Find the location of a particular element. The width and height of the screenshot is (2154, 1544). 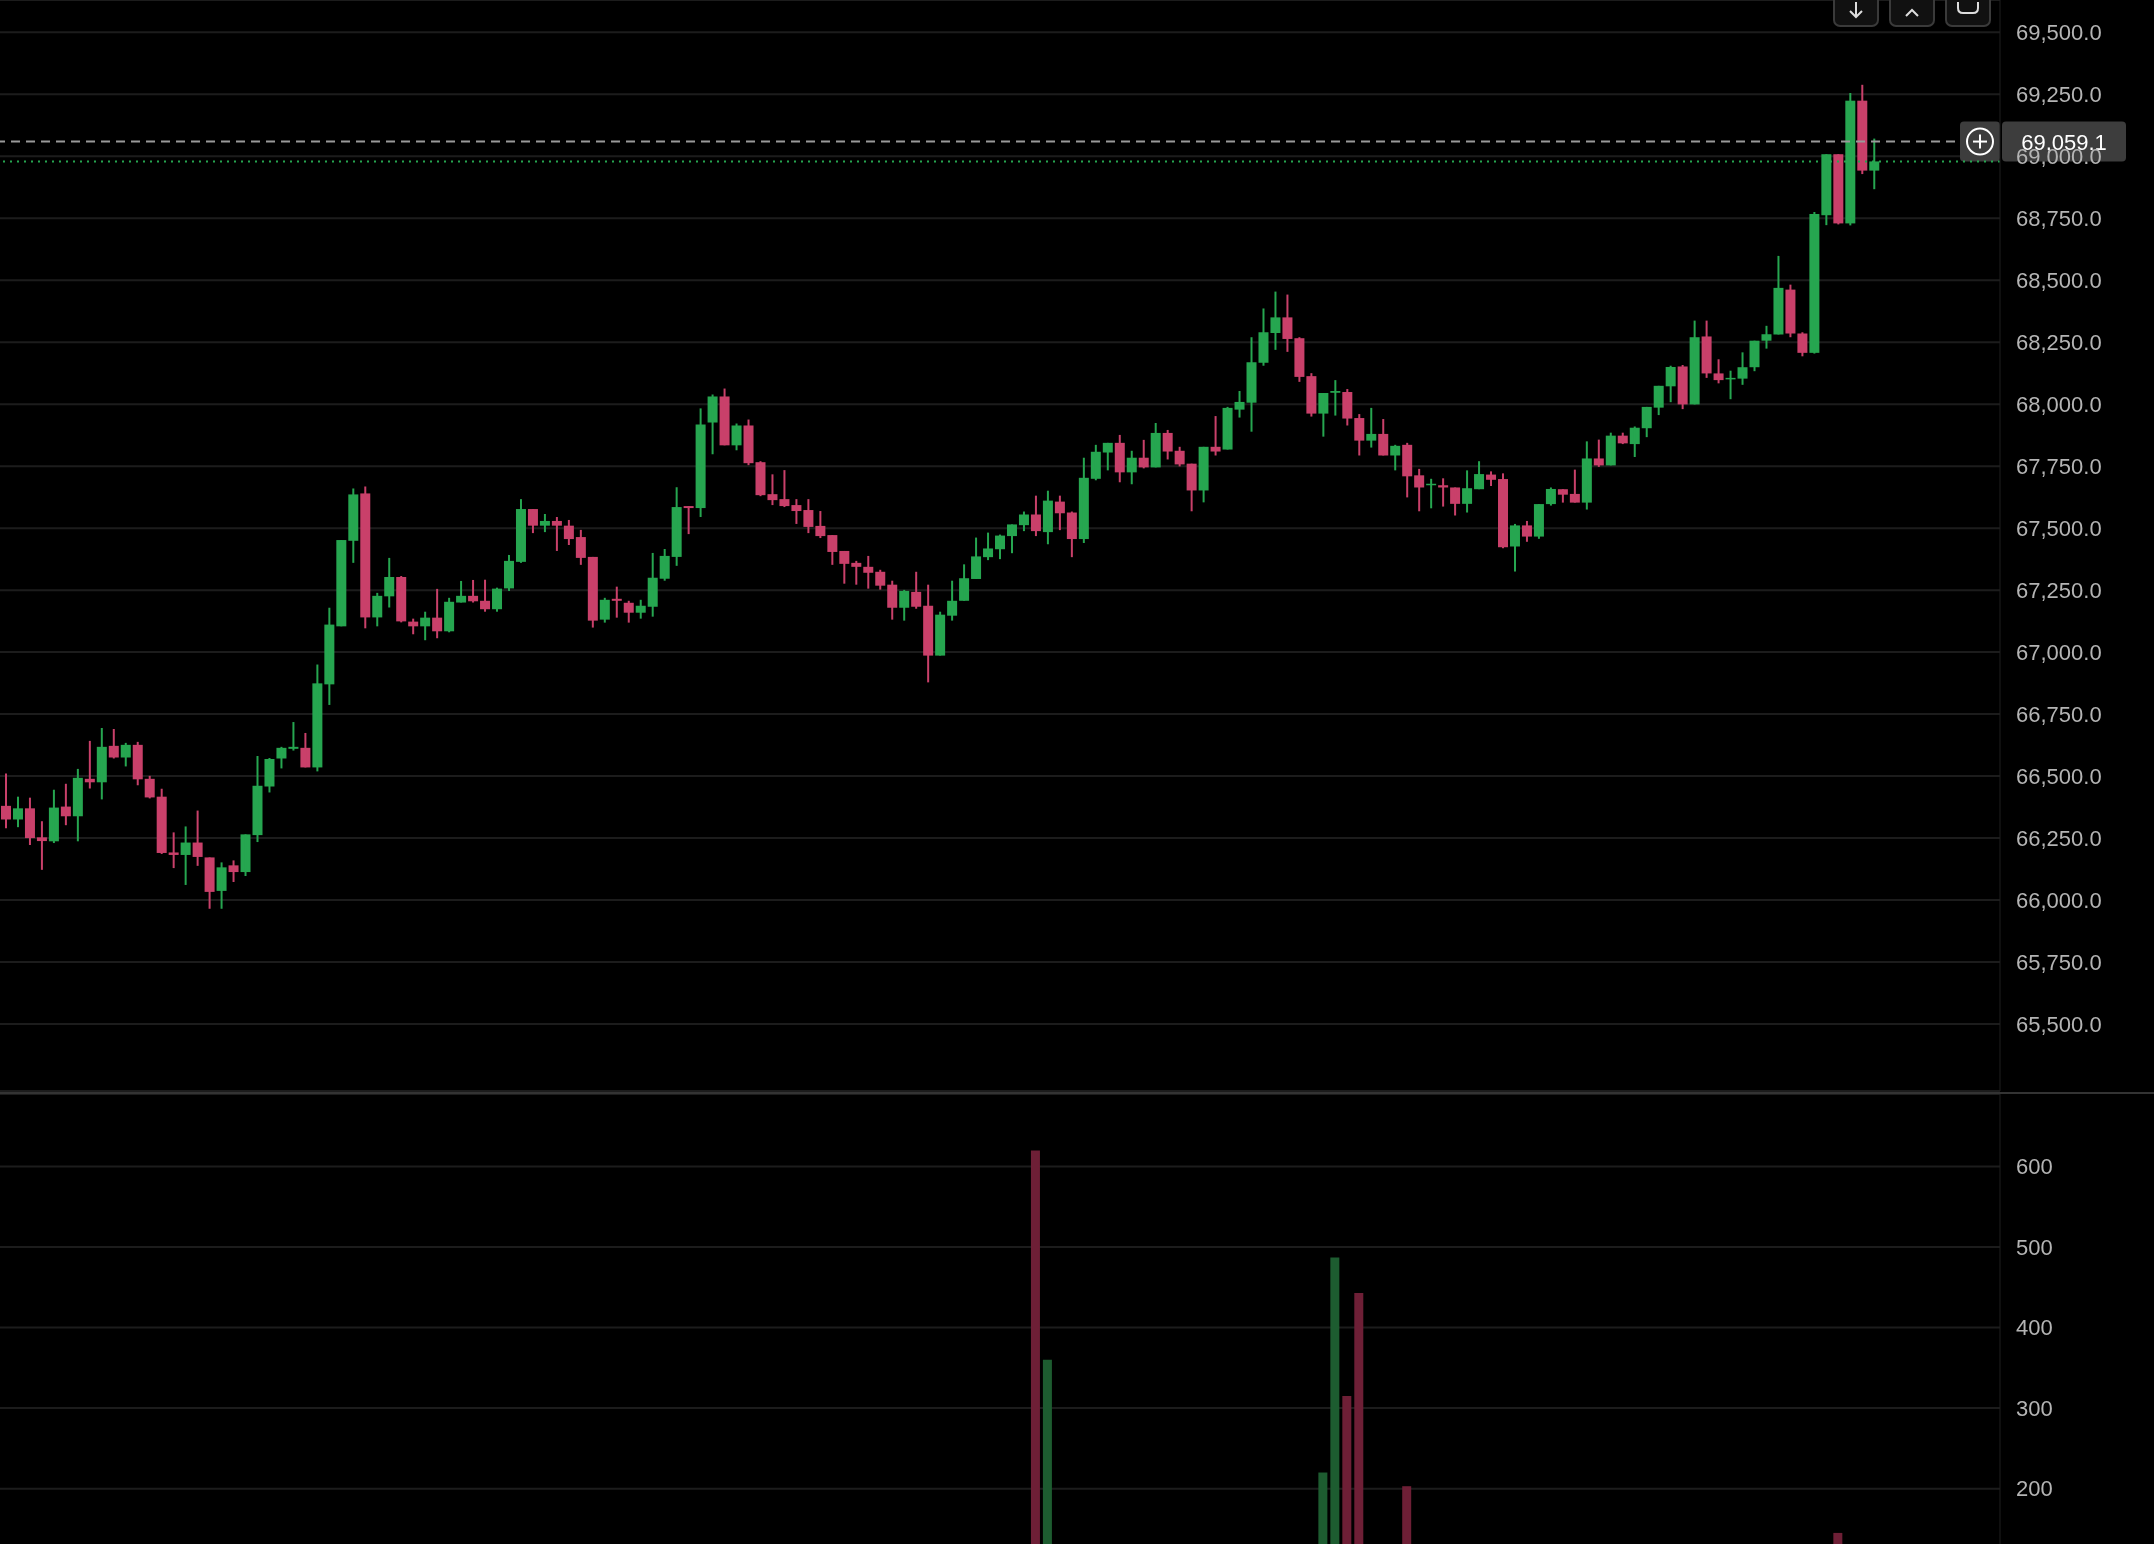

y-tick-label: 65,500.0 is located at coordinates (2059, 1024).